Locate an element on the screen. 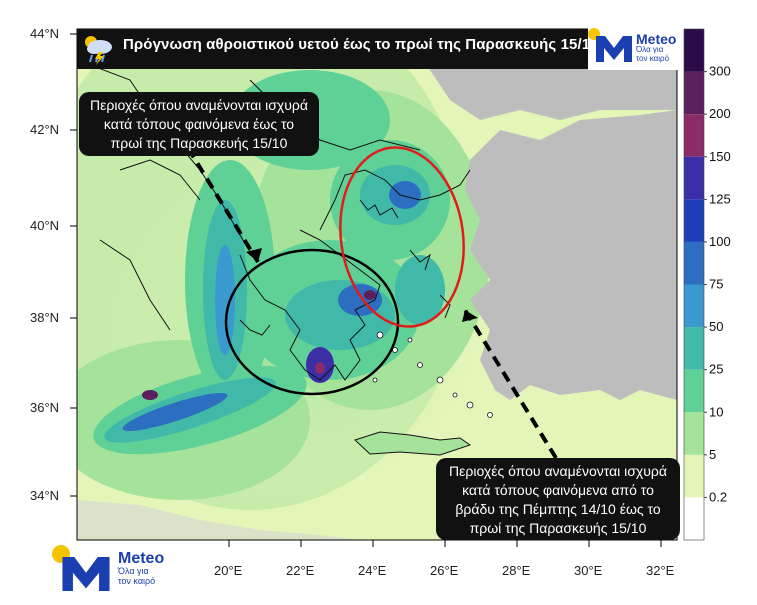  colorbar-label: 100 is located at coordinates (720, 241).